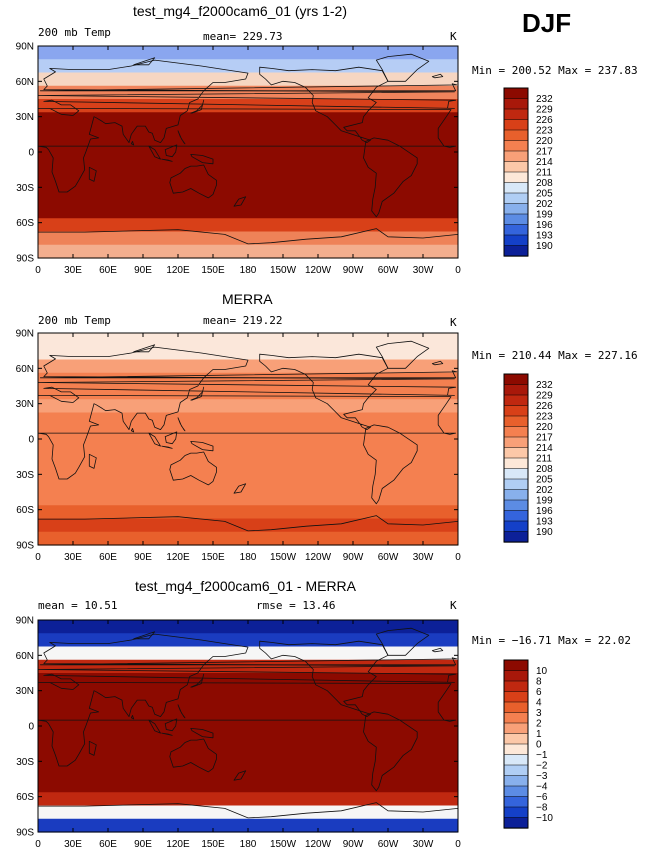 The width and height of the screenshot is (645, 858). I want to click on y-tick-label: 60S, so click(25, 223).